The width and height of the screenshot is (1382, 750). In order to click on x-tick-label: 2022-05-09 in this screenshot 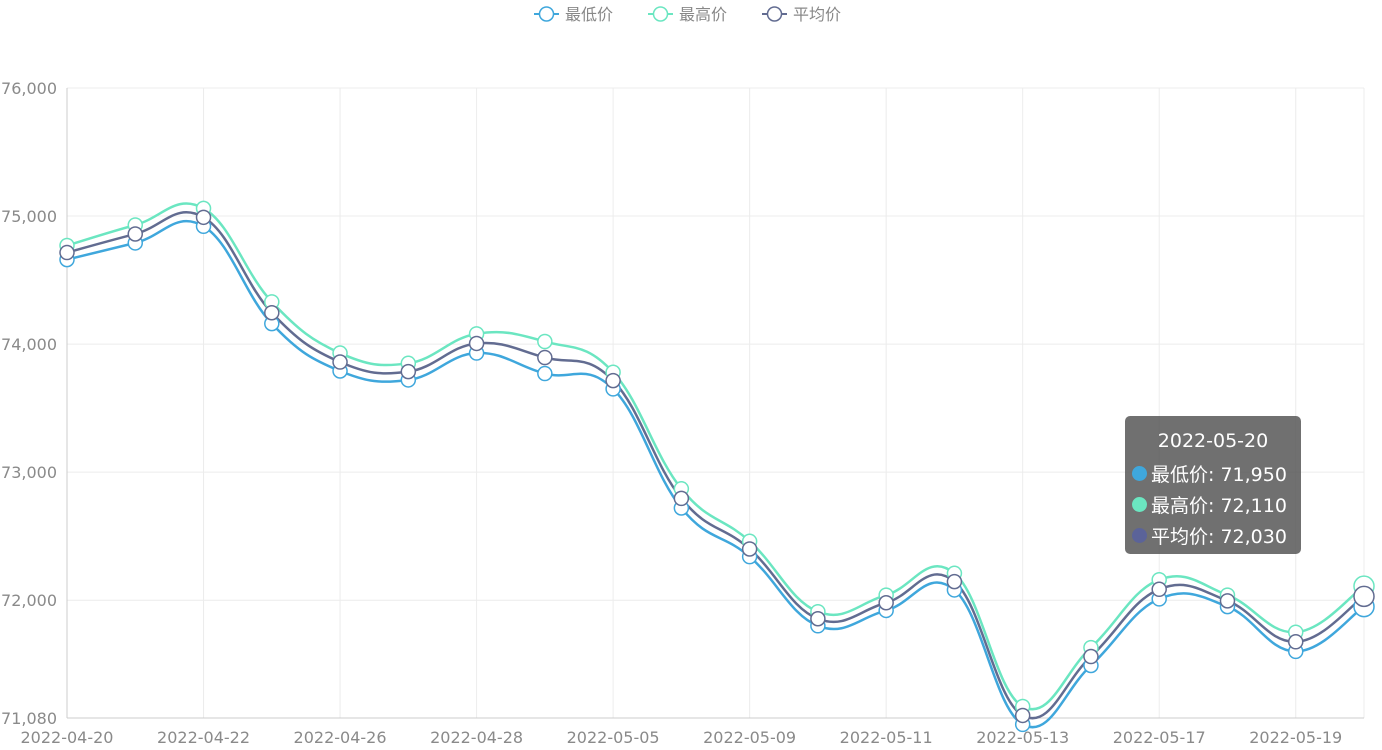, I will do `click(749, 737)`.